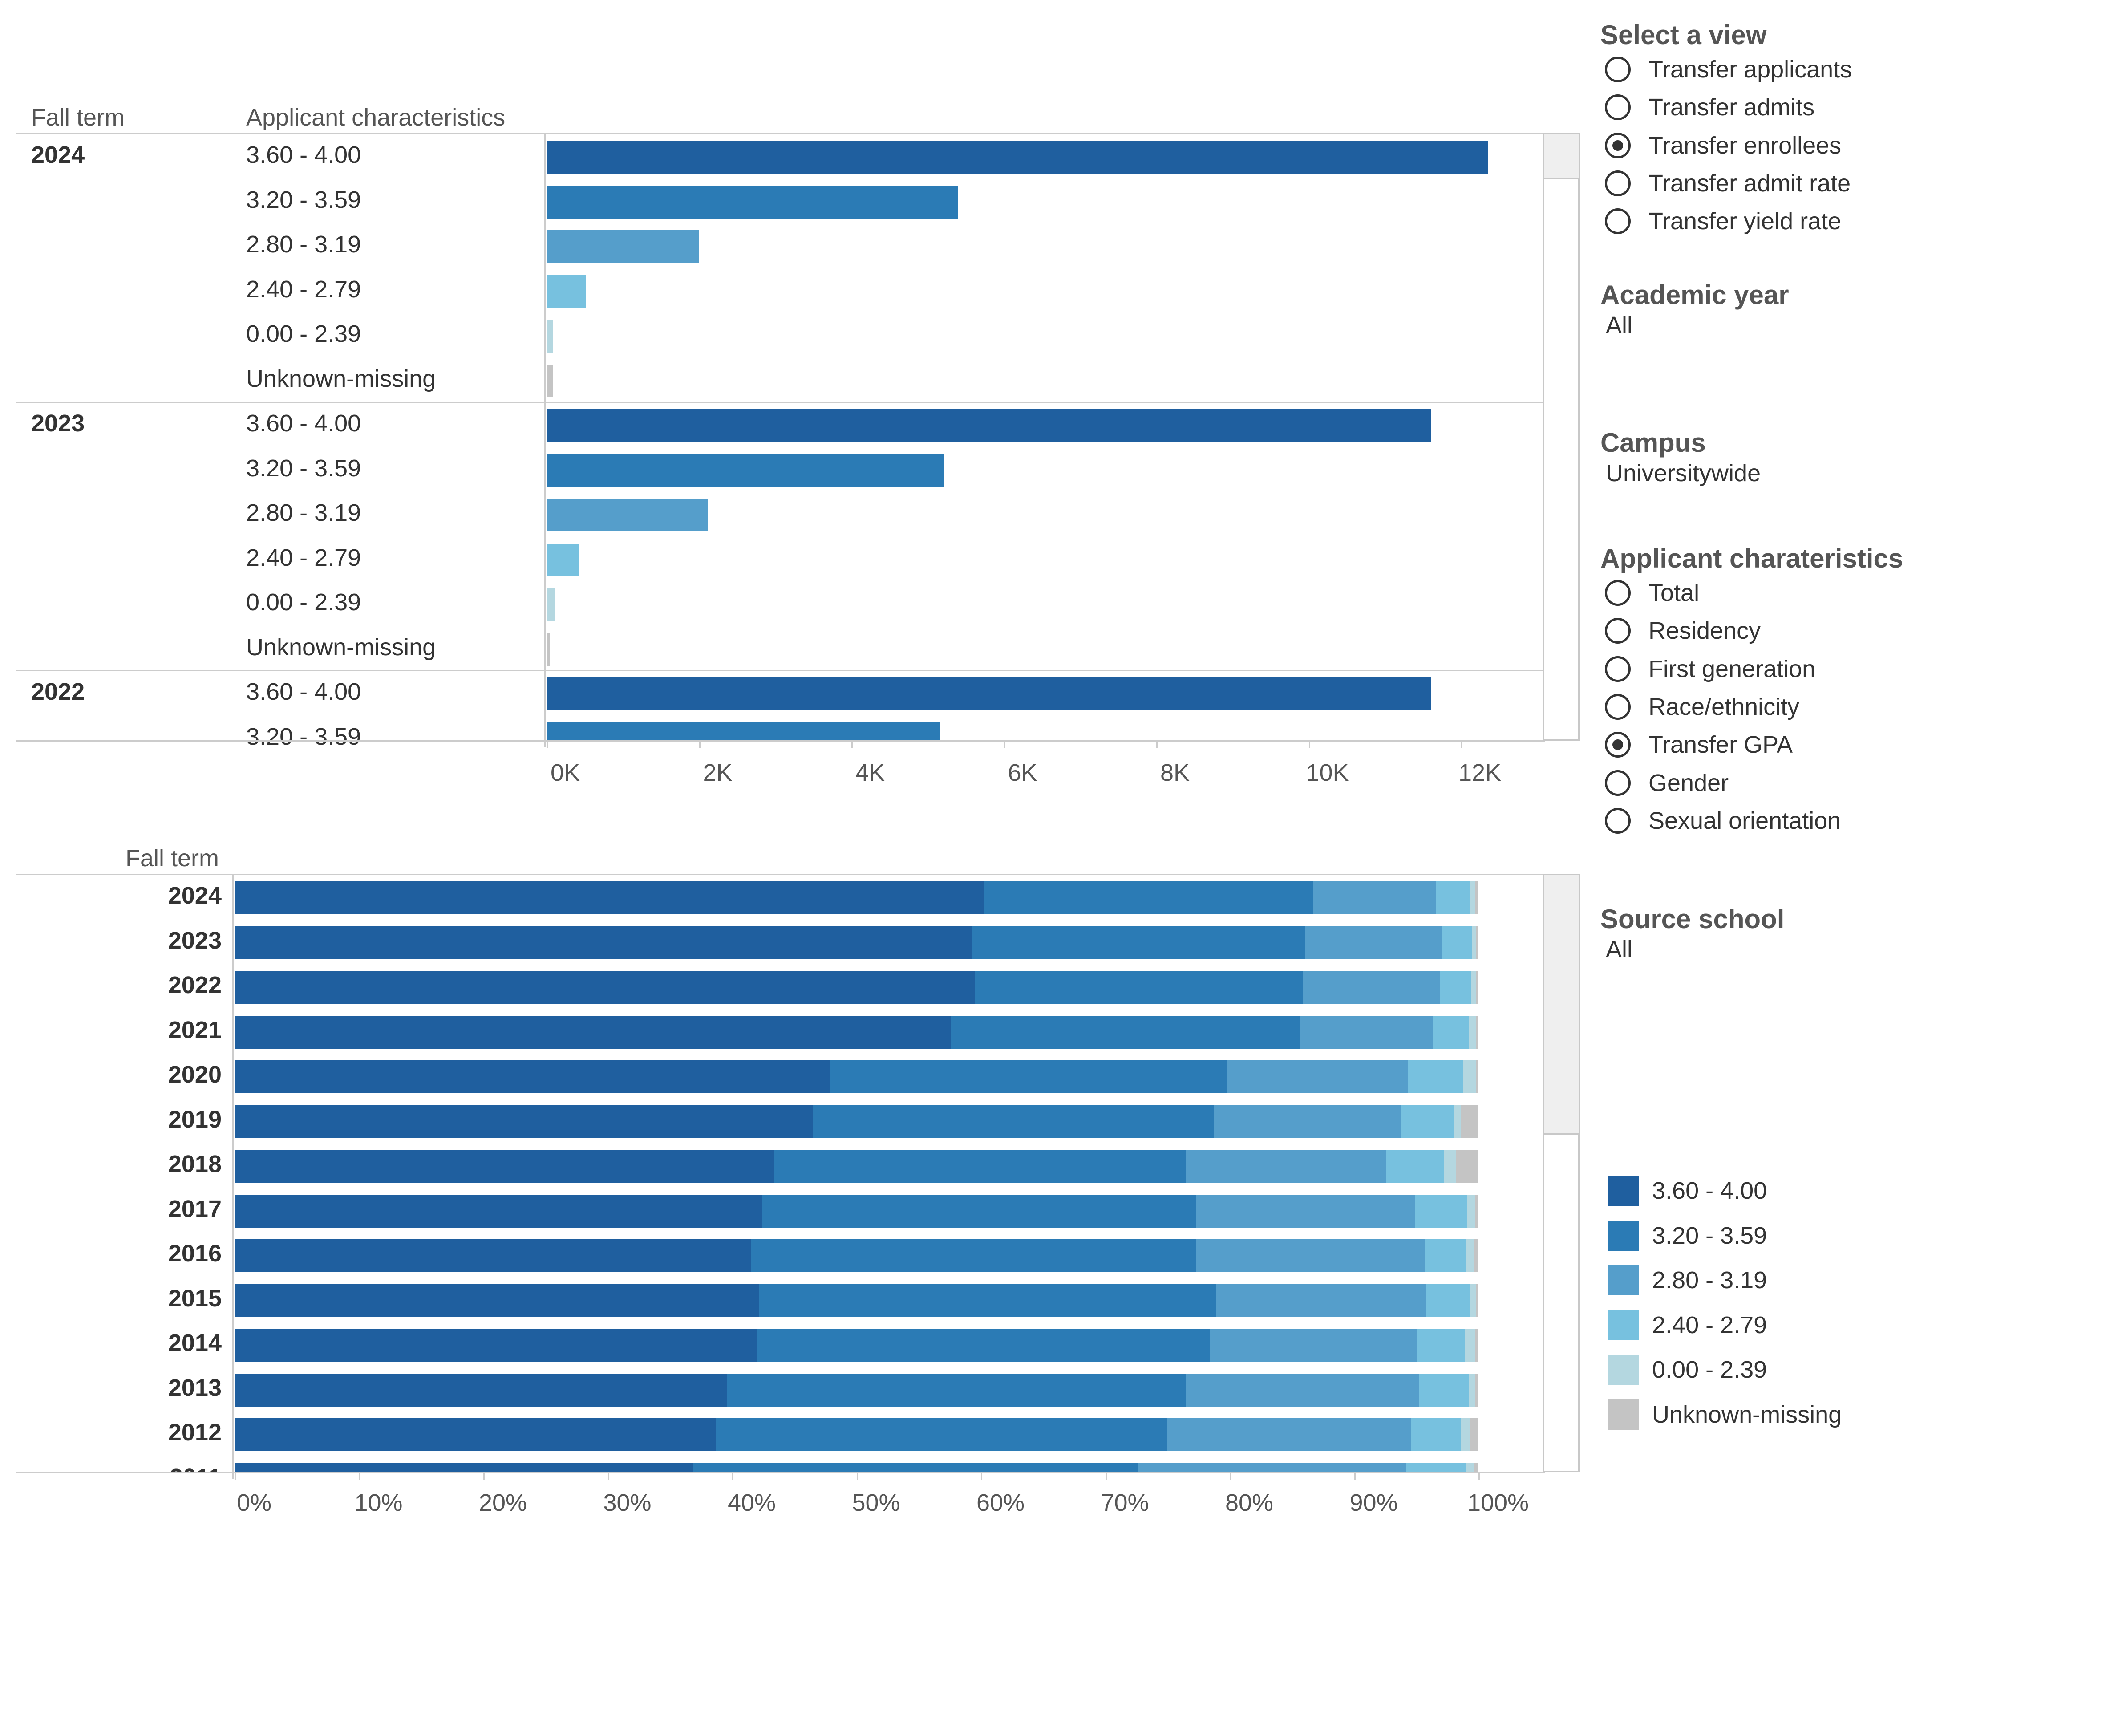  Describe the element at coordinates (1687, 1191) in the screenshot. I see `legend-item: 3.60 - 4.00` at that location.